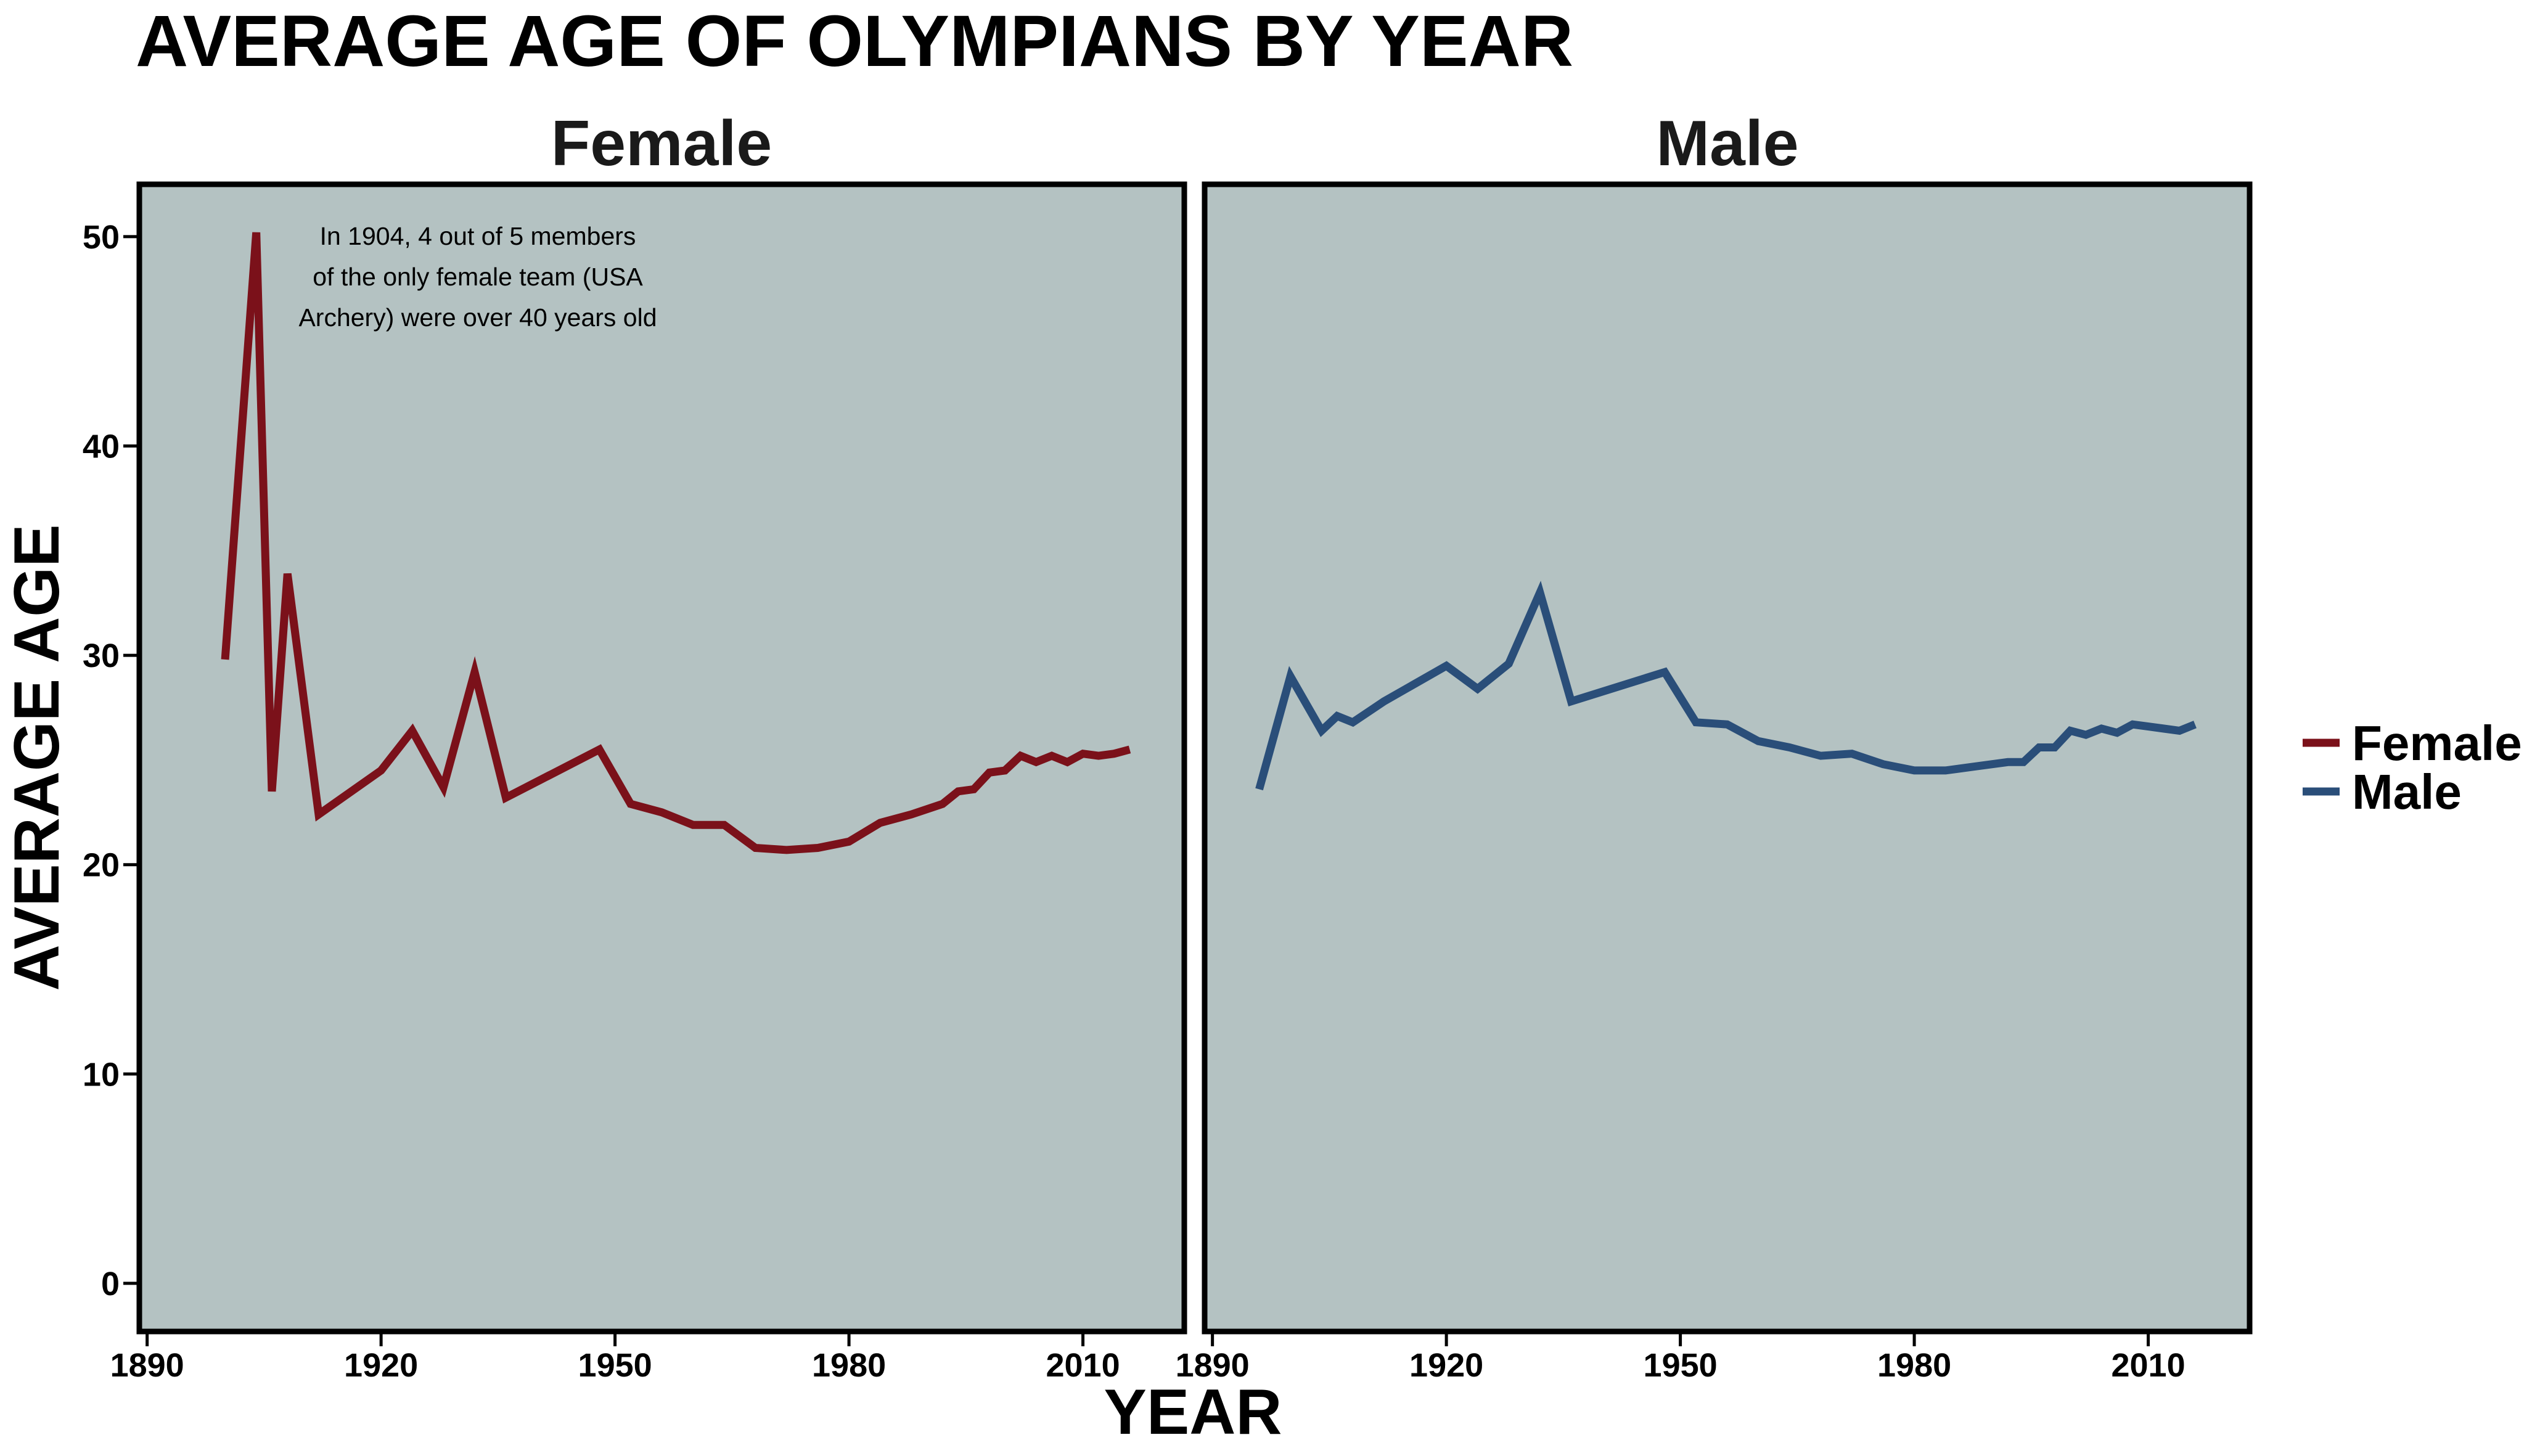 The image size is (2548, 1456). What do you see at coordinates (854, 41) in the screenshot?
I see `chart-title: AVERAGE AGE OF OLYMPIANS BY YEAR` at bounding box center [854, 41].